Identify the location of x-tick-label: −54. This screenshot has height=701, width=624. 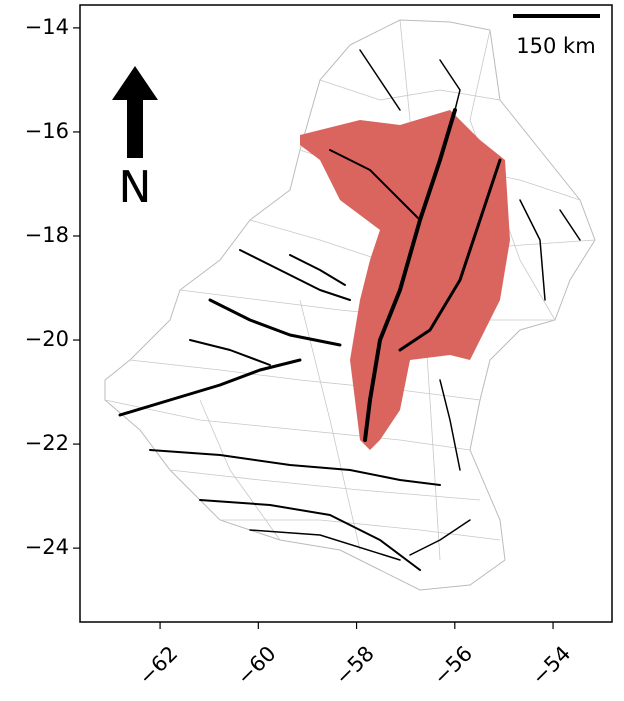
(551, 665).